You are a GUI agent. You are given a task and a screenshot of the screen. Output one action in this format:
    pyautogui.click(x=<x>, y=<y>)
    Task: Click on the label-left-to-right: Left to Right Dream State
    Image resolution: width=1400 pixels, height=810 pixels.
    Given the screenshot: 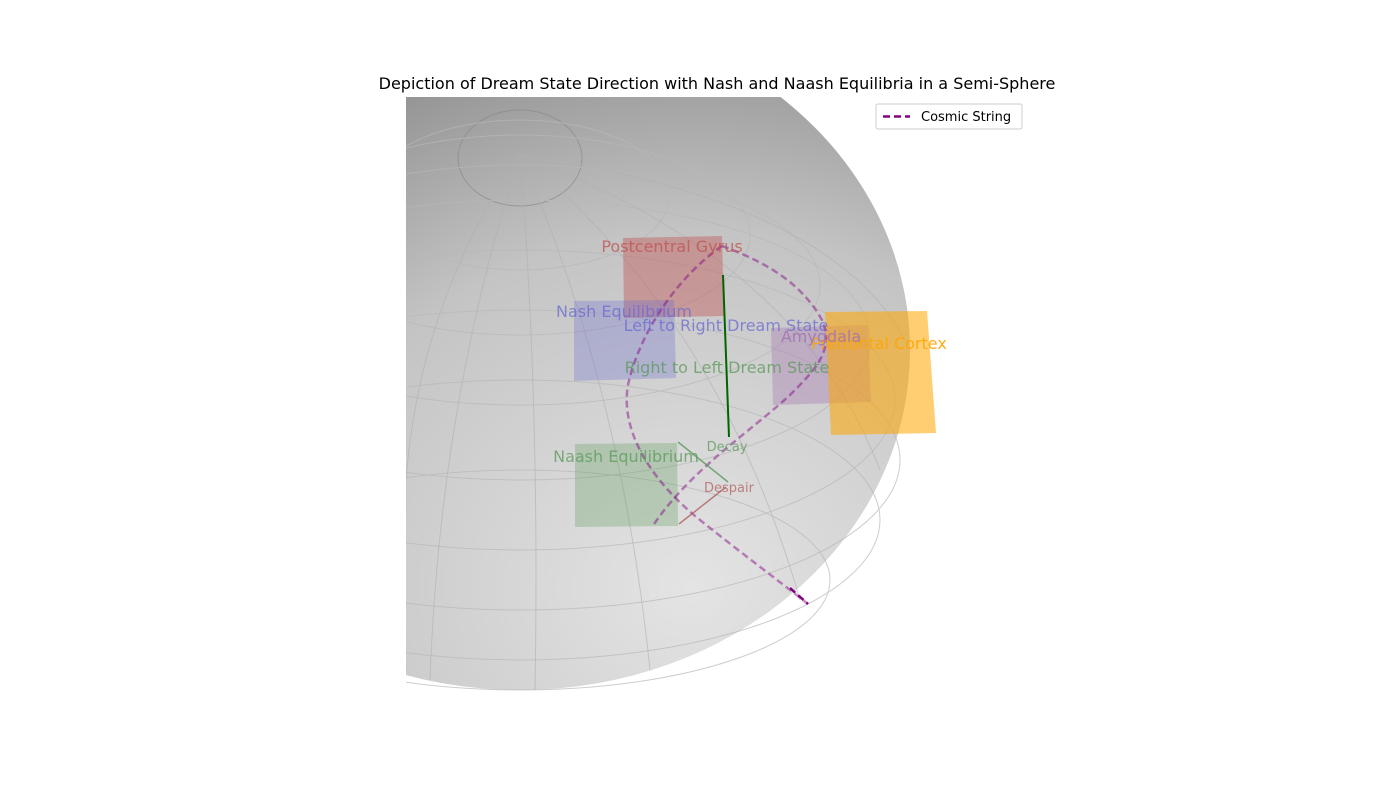 What is the action you would take?
    pyautogui.click(x=726, y=325)
    